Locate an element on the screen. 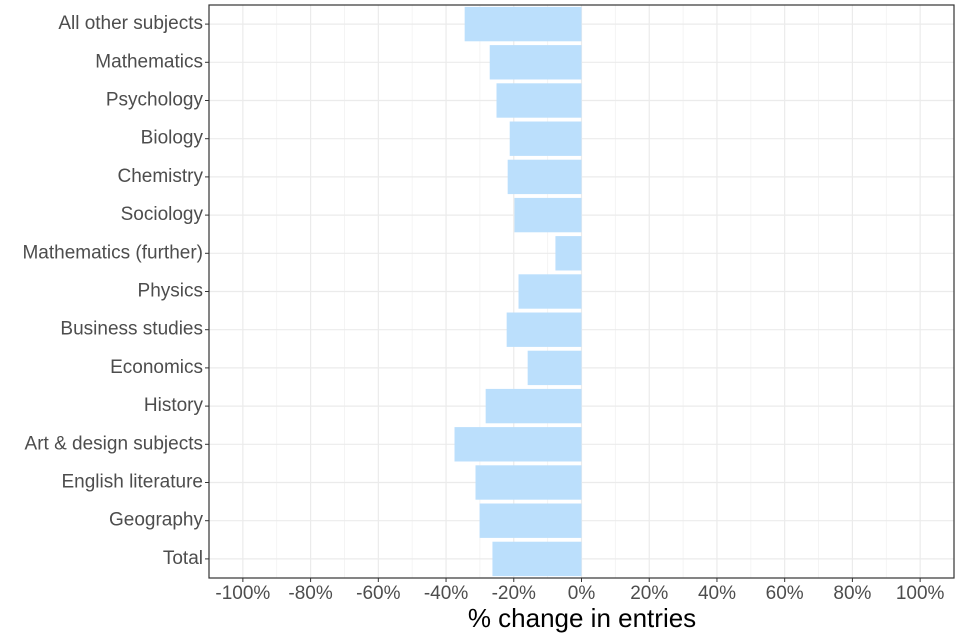 The width and height of the screenshot is (960, 640). y-tick-label: All other subjects is located at coordinates (130, 23).